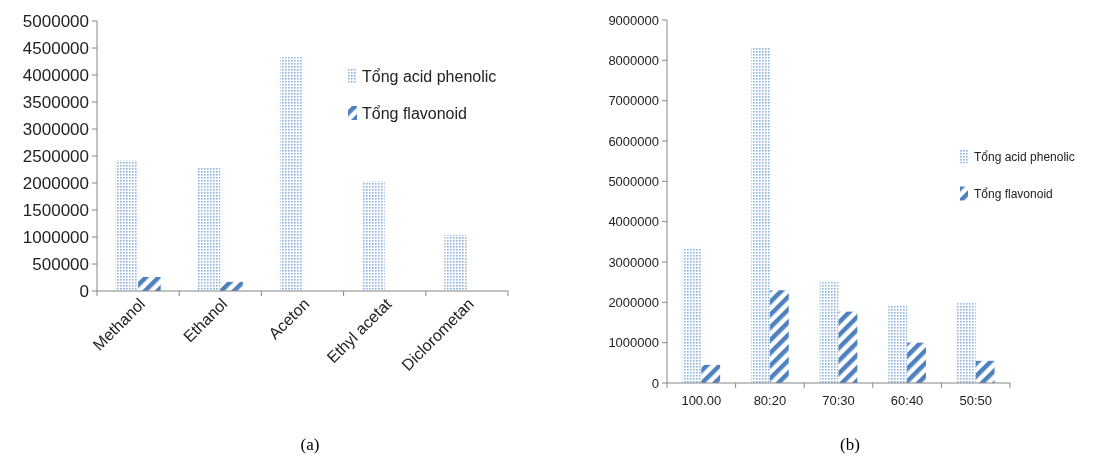  I want to click on x-tick-label: 50:50, so click(975, 400).